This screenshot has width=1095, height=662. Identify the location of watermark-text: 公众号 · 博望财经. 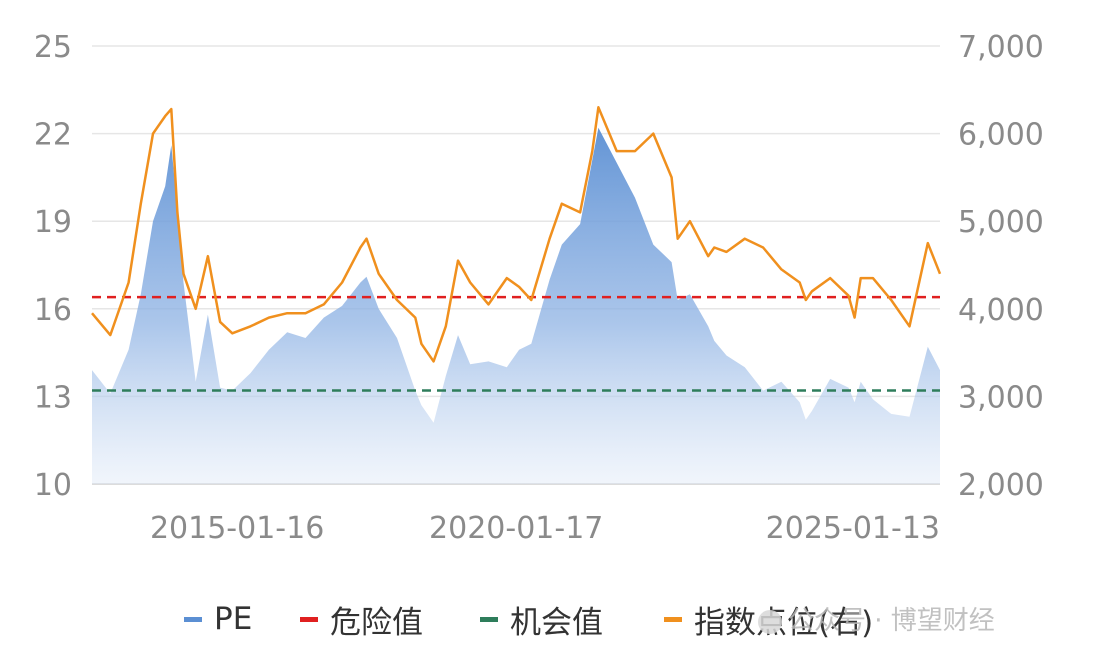
(891, 621).